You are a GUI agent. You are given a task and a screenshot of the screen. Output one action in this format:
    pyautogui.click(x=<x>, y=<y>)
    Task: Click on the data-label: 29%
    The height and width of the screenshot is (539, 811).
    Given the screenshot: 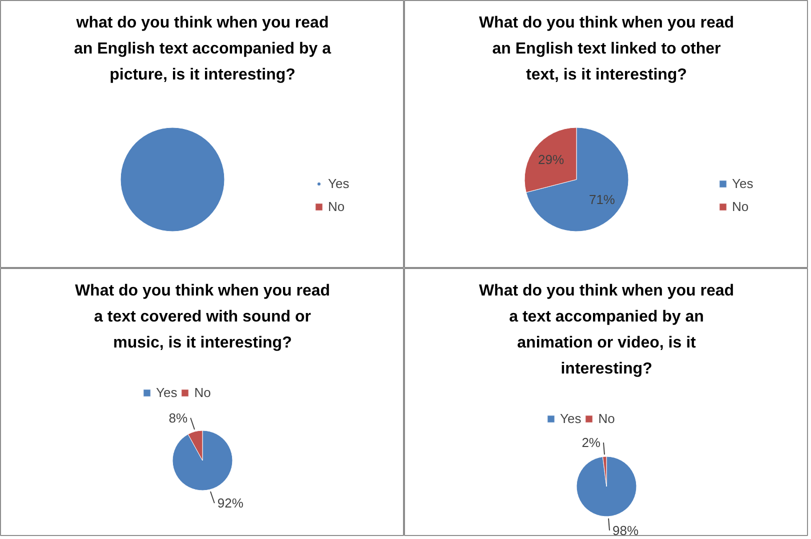 What is the action you would take?
    pyautogui.click(x=551, y=160)
    